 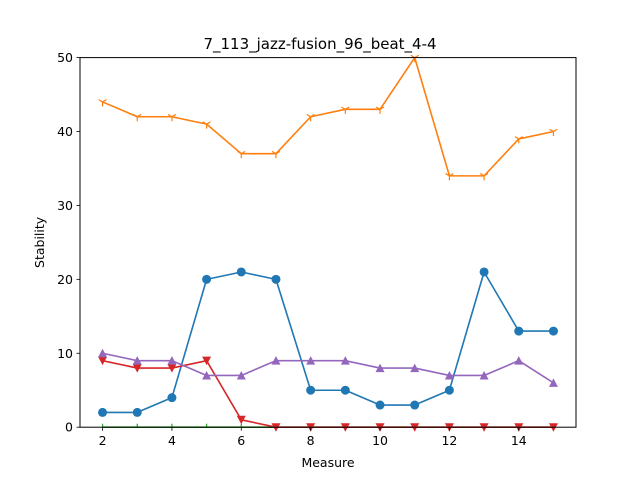 What do you see at coordinates (69, 427) in the screenshot?
I see `y-tick-label: 0` at bounding box center [69, 427].